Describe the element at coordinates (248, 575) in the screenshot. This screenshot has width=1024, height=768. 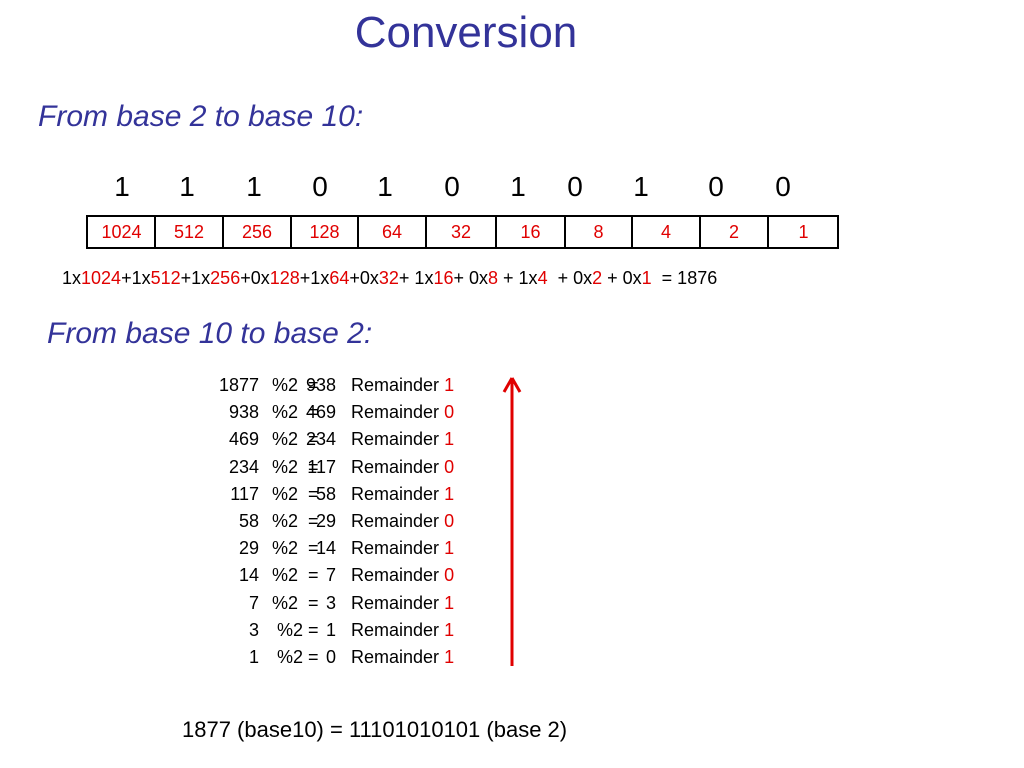
I see `dividend: 14` at that location.